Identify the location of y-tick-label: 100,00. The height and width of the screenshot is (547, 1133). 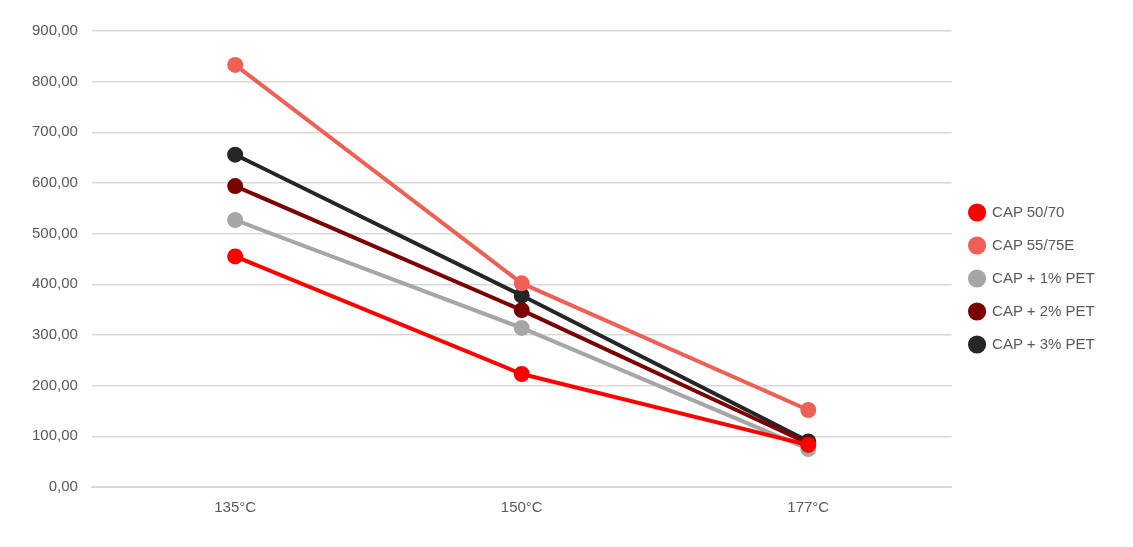
(54, 435).